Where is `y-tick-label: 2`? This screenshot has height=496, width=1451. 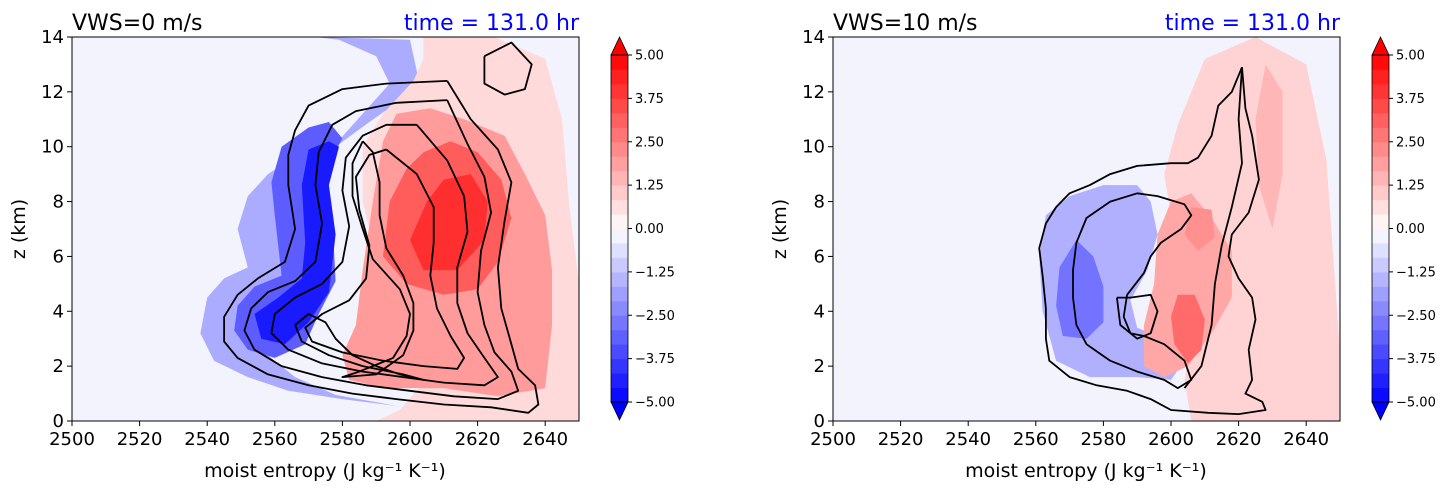 y-tick-label: 2 is located at coordinates (58, 366).